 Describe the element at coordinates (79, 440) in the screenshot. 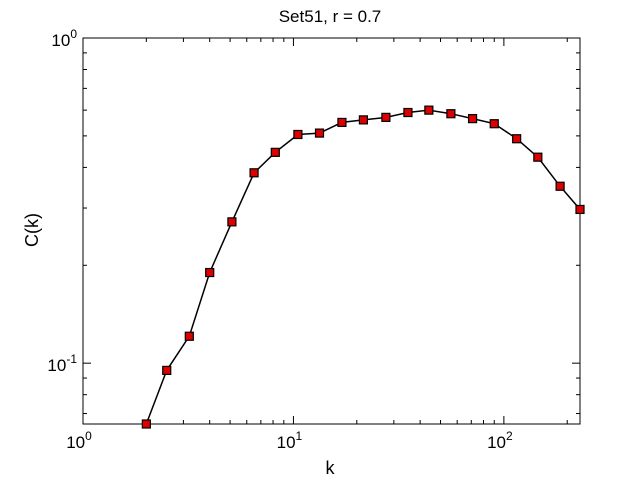

I see `x-tick-label: 10⁰` at that location.